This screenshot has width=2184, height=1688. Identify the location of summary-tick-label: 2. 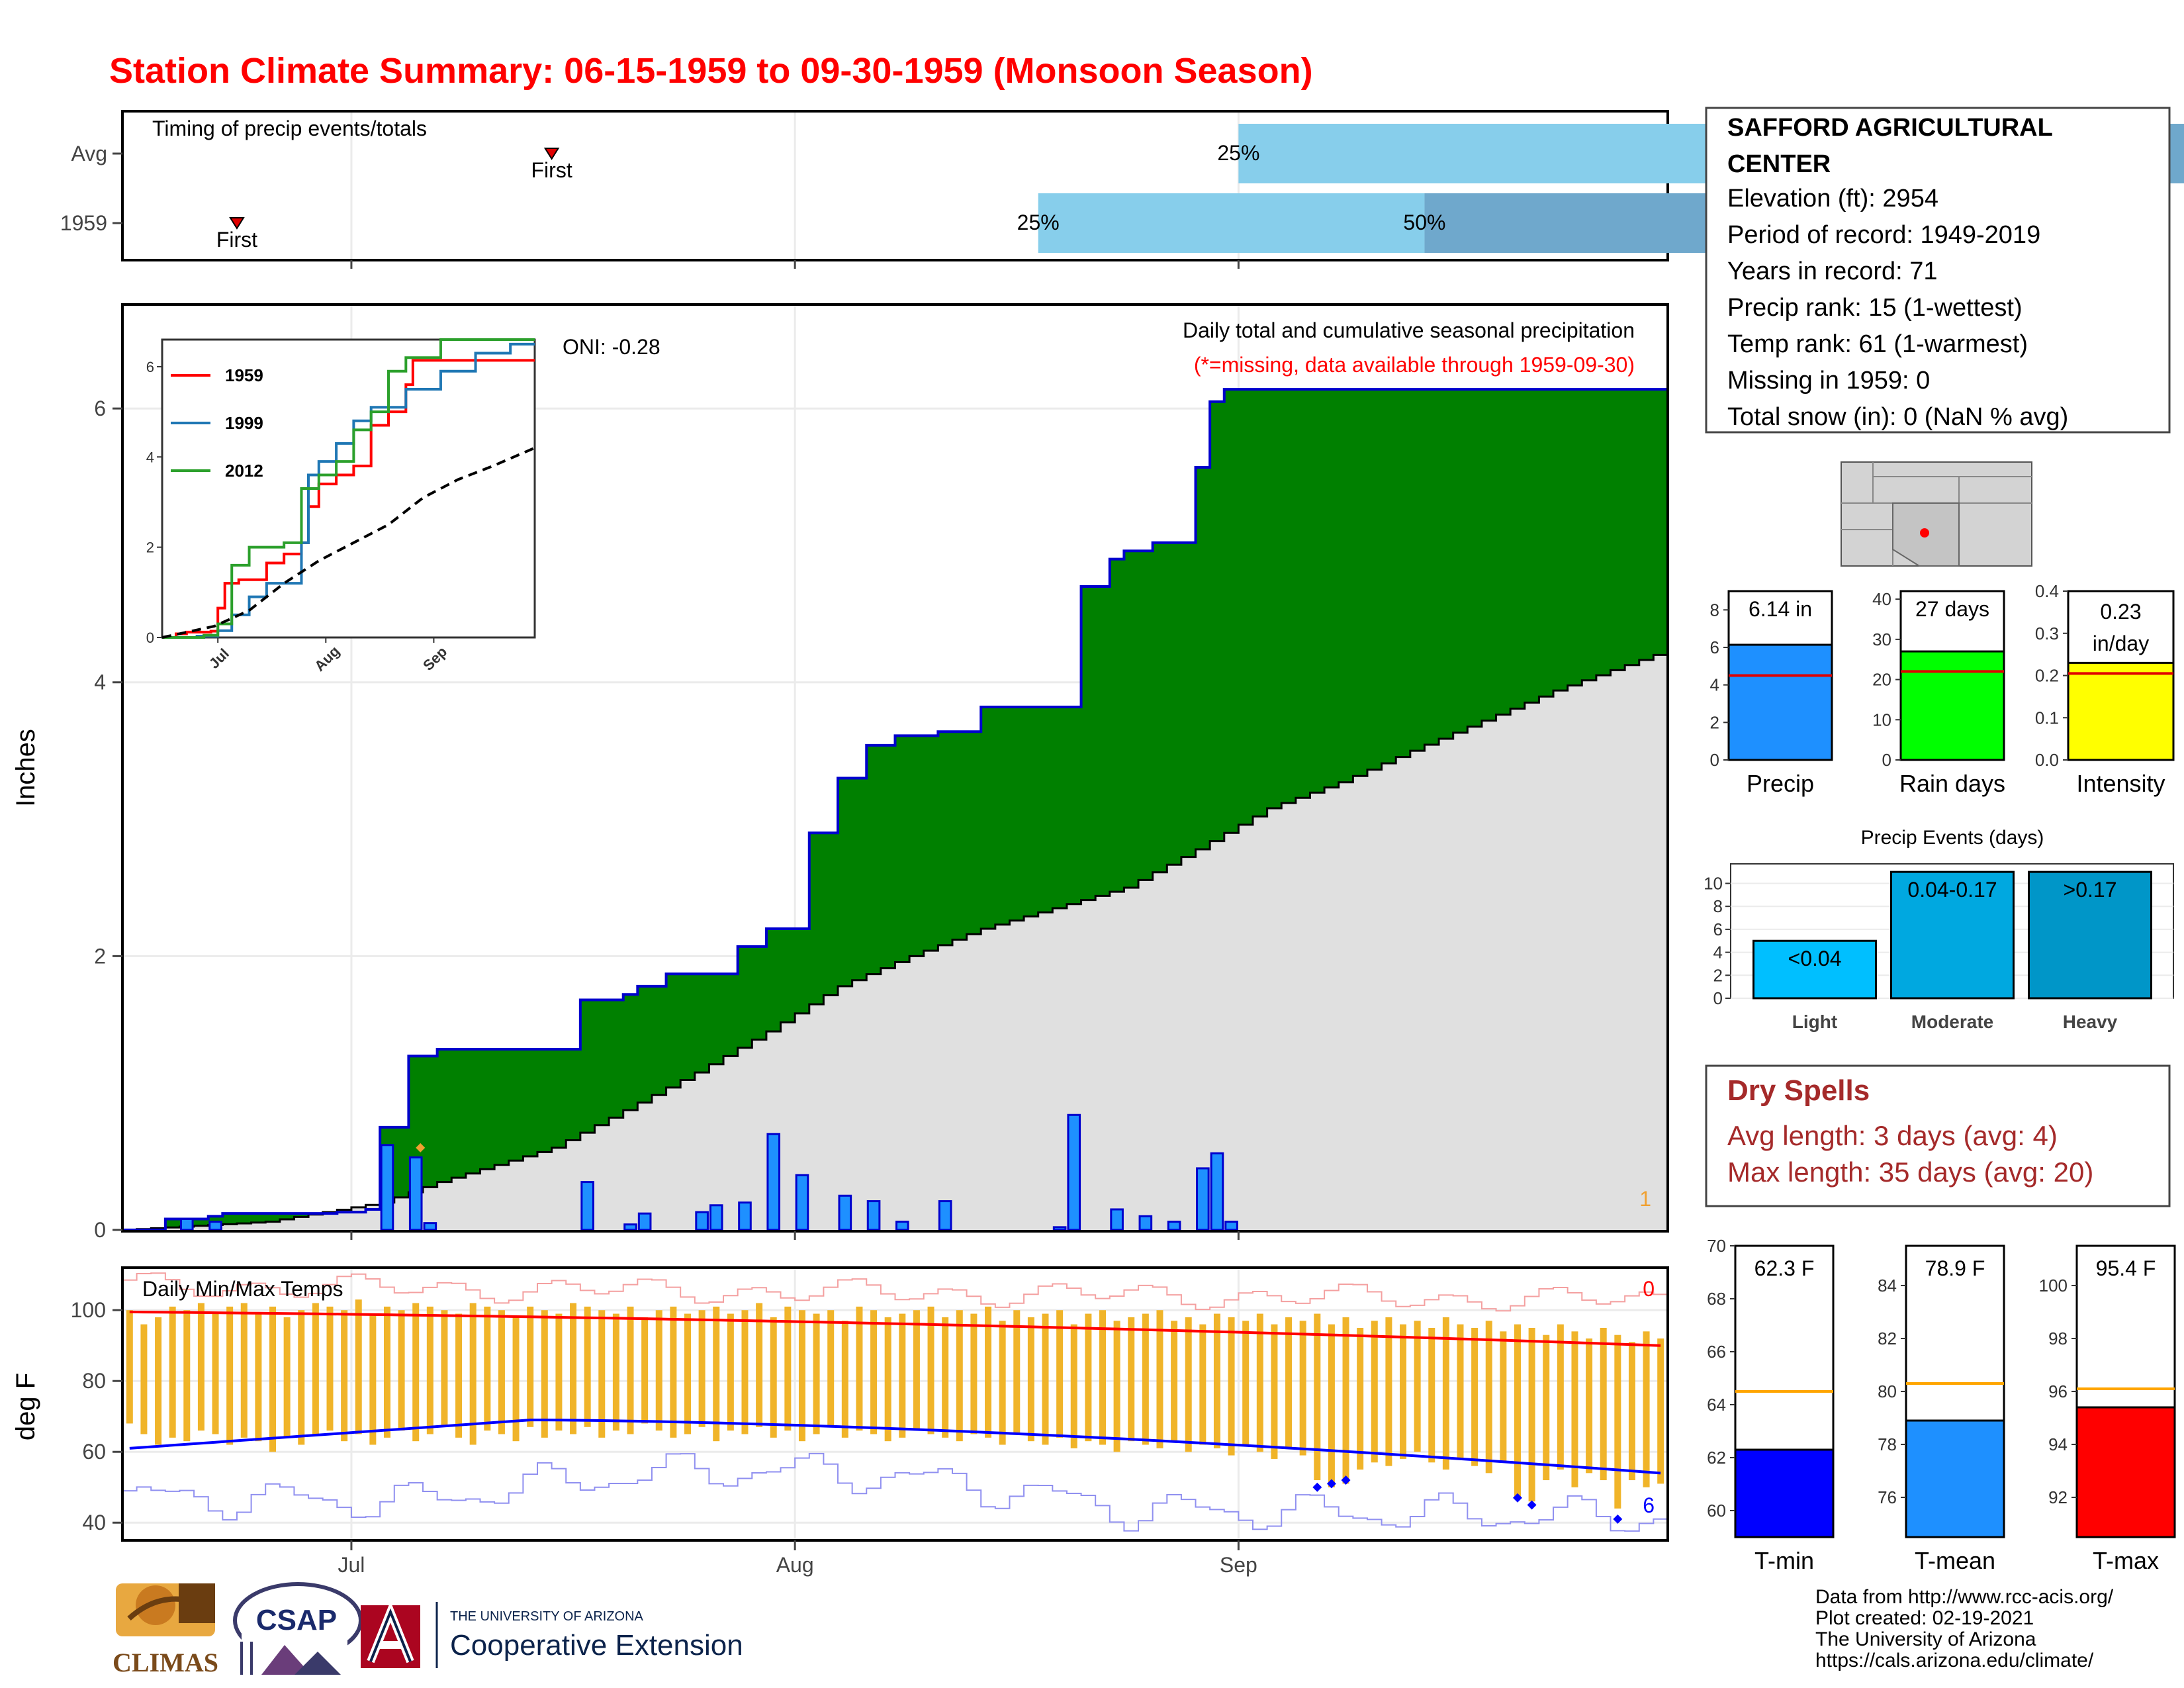
(1715, 722).